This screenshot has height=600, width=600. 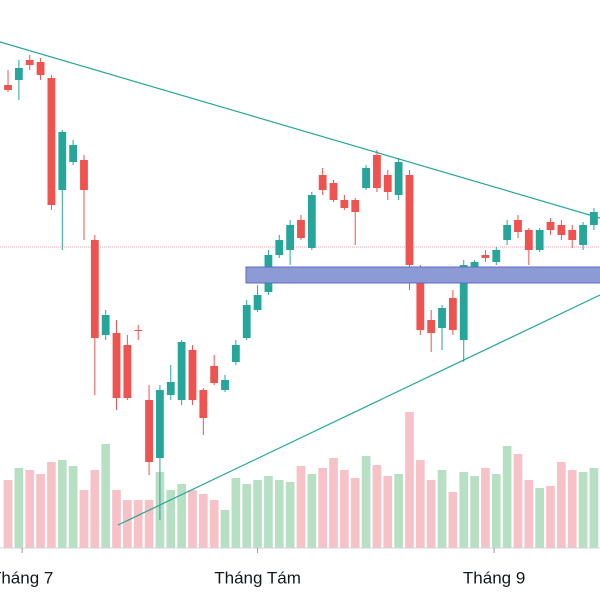 What do you see at coordinates (494, 577) in the screenshot?
I see `x-tick-label: Tháng 9` at bounding box center [494, 577].